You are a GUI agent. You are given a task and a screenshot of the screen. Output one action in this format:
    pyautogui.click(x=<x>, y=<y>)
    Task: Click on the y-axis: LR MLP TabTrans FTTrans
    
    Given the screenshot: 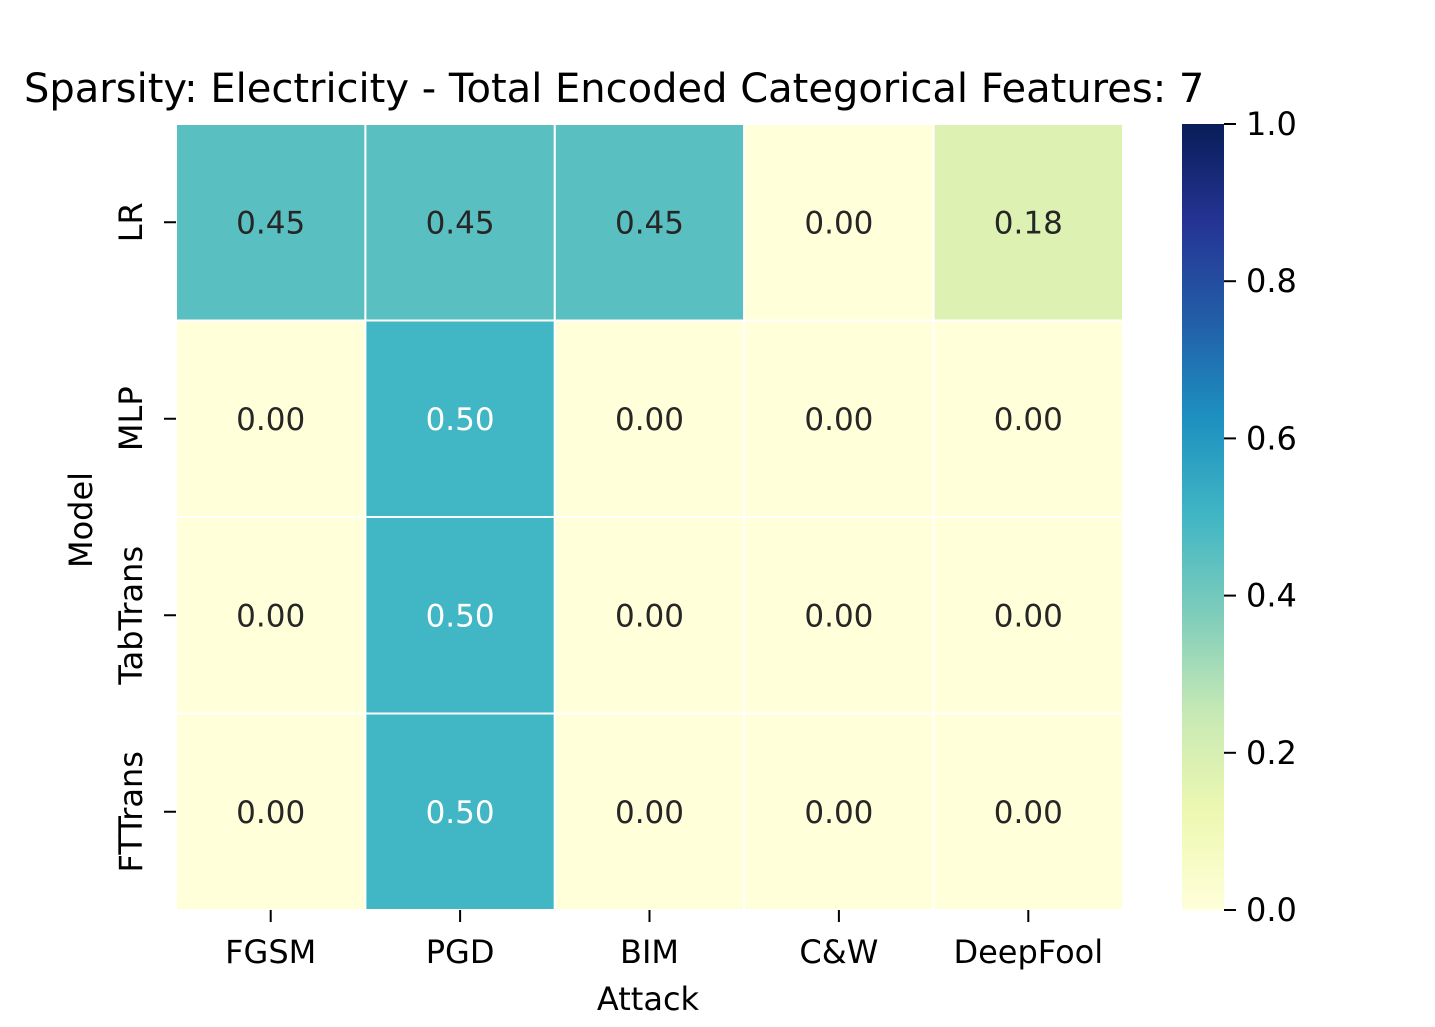 What is the action you would take?
    pyautogui.click(x=144, y=537)
    